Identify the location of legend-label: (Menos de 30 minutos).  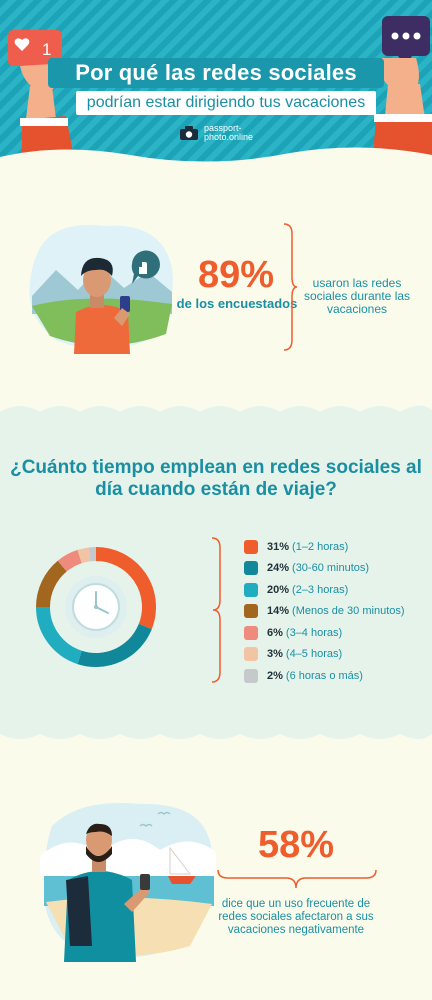
(348, 611).